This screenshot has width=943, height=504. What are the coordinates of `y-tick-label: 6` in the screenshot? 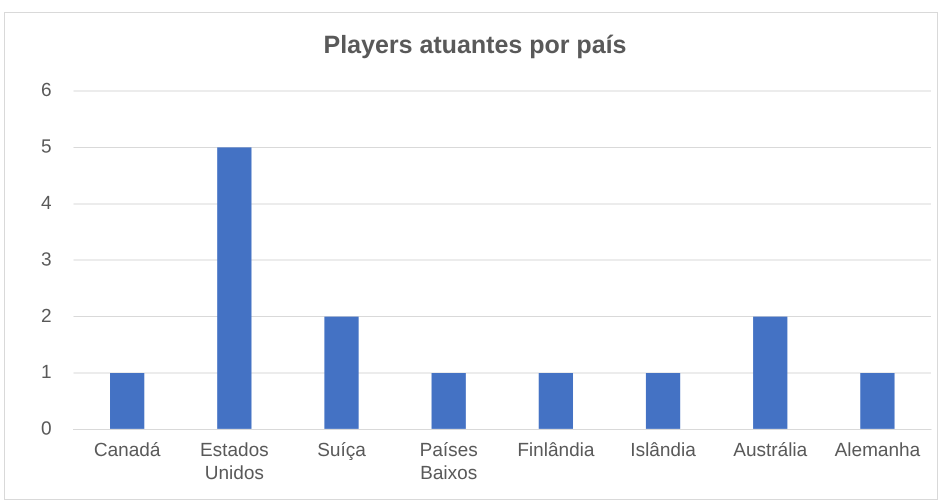 It's located at (46, 91).